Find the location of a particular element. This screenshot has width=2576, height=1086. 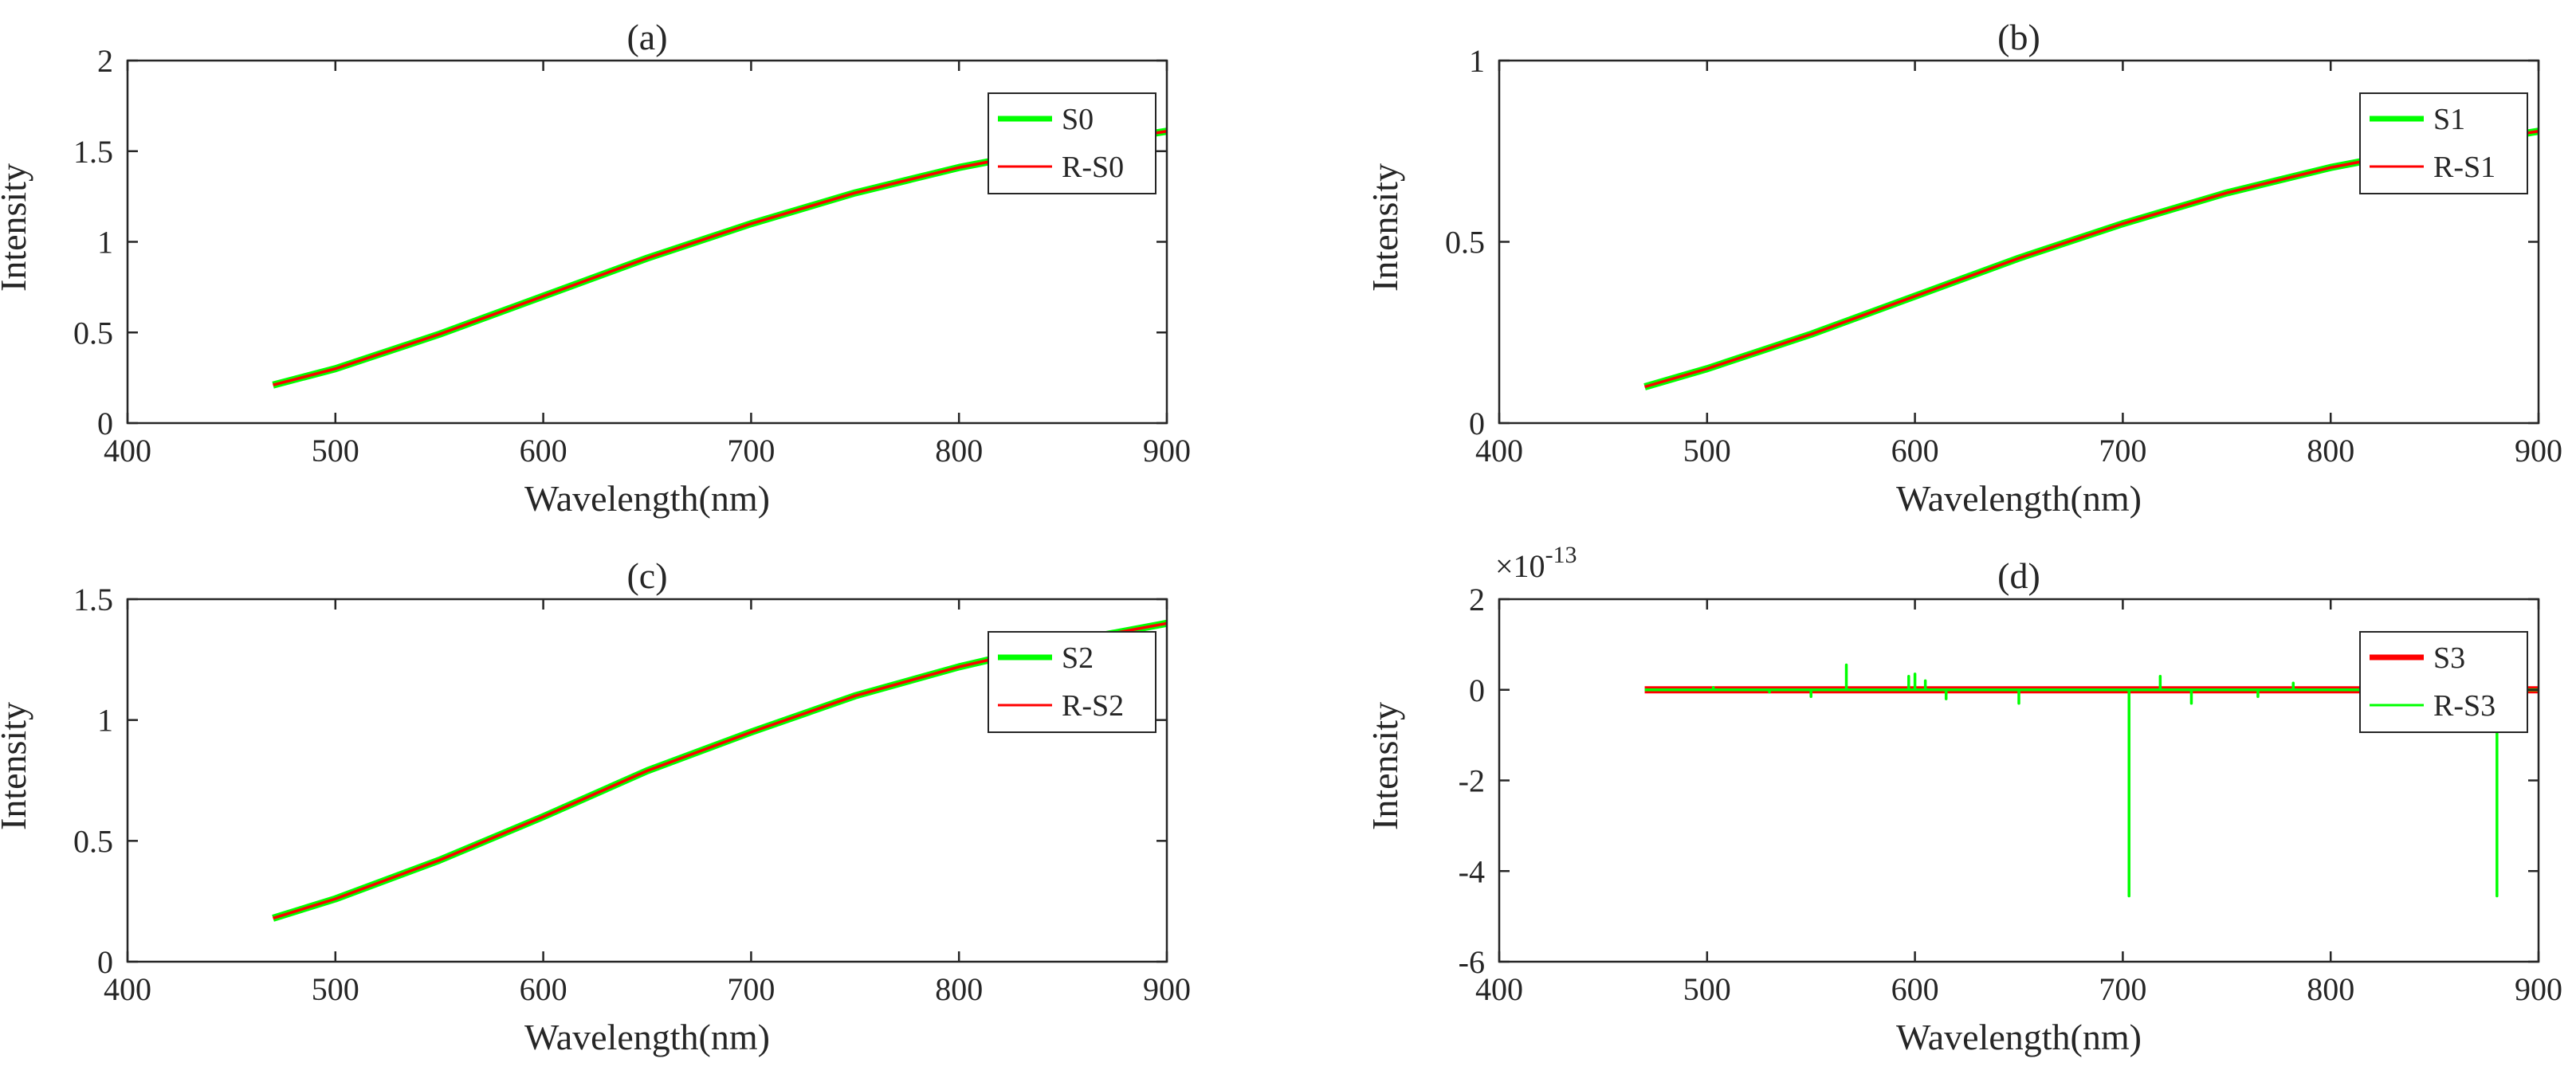

series-line-r-s3 is located at coordinates (2091, 780).